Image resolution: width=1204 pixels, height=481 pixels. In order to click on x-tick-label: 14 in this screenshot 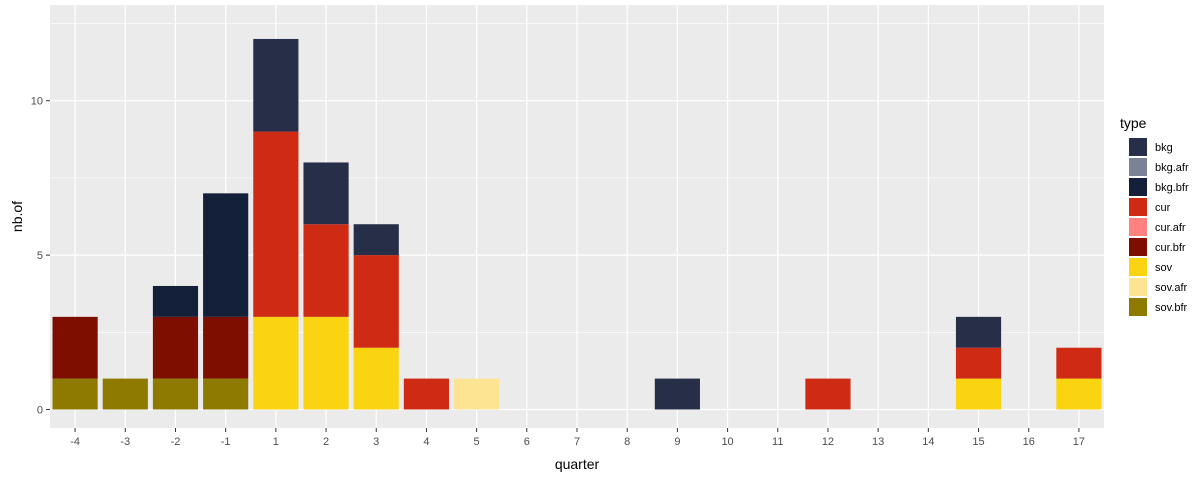, I will do `click(928, 442)`.